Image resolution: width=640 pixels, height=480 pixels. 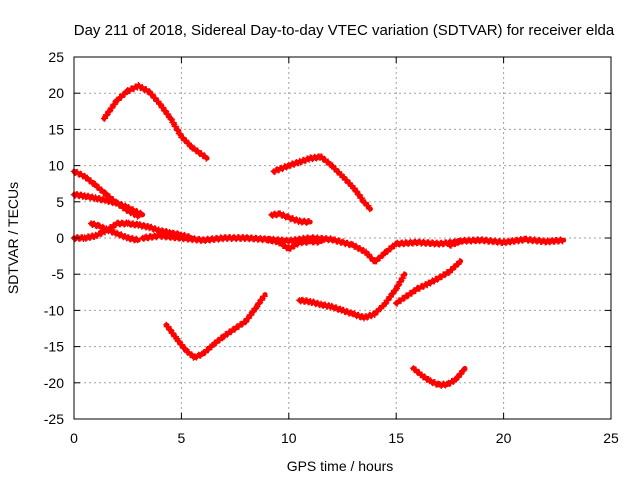 I want to click on y-tick-label: 25, so click(x=56, y=57).